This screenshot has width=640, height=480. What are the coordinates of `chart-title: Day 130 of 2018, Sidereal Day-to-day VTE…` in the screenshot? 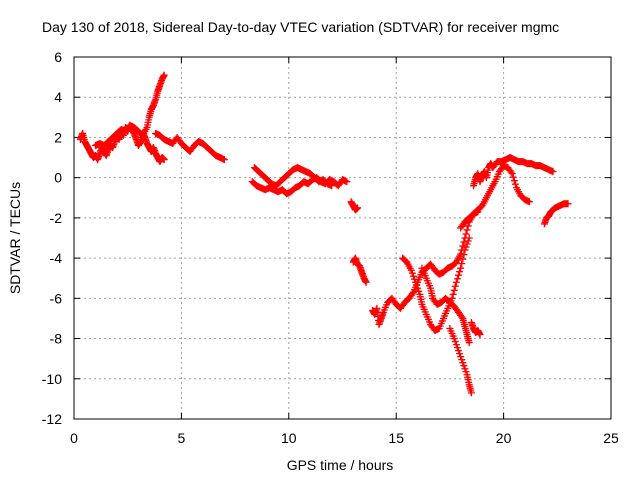 It's located at (300, 27).